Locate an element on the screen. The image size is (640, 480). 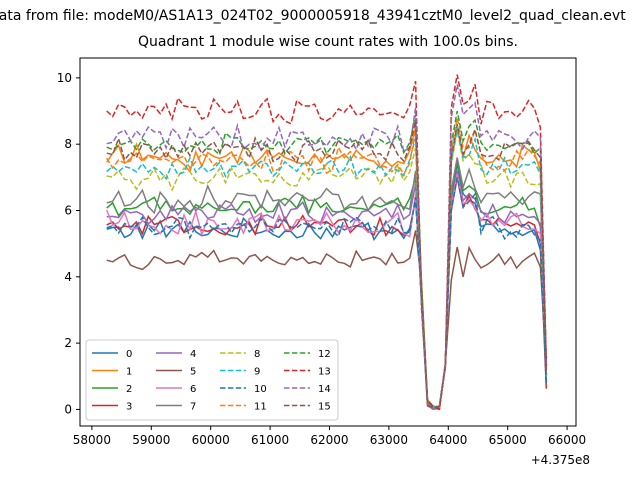
x-tick-label: 62000 is located at coordinates (329, 440).